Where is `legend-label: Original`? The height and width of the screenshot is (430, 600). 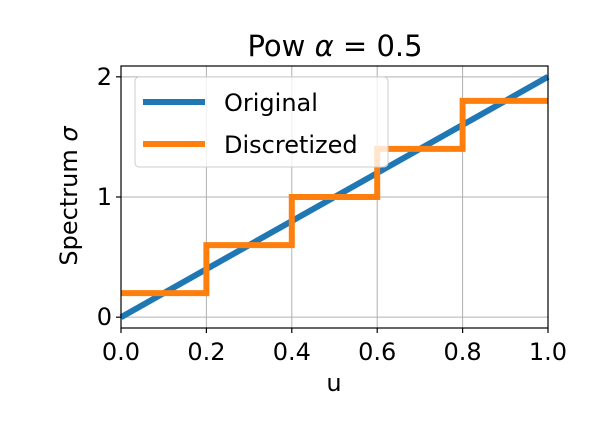
legend-label: Original is located at coordinates (271, 103).